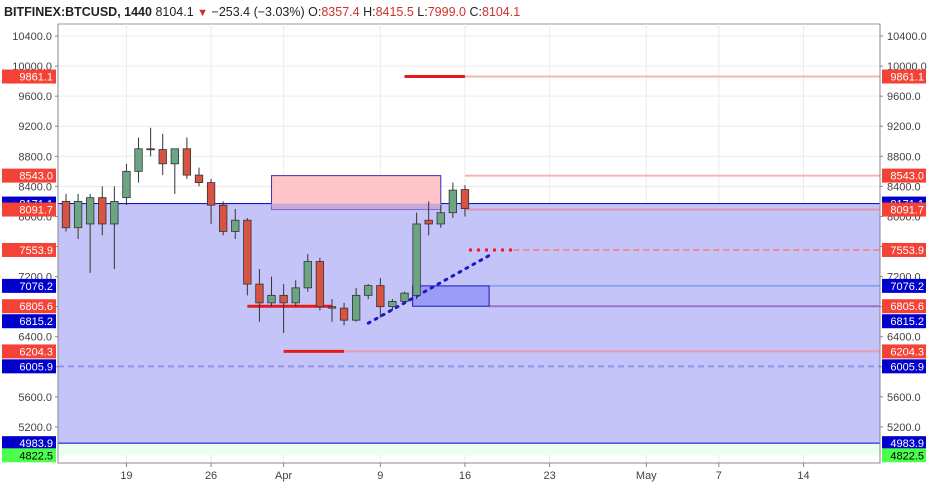 This screenshot has width=930, height=490. What do you see at coordinates (904, 127) in the screenshot?
I see `y-tick-label-right: 9200.0` at bounding box center [904, 127].